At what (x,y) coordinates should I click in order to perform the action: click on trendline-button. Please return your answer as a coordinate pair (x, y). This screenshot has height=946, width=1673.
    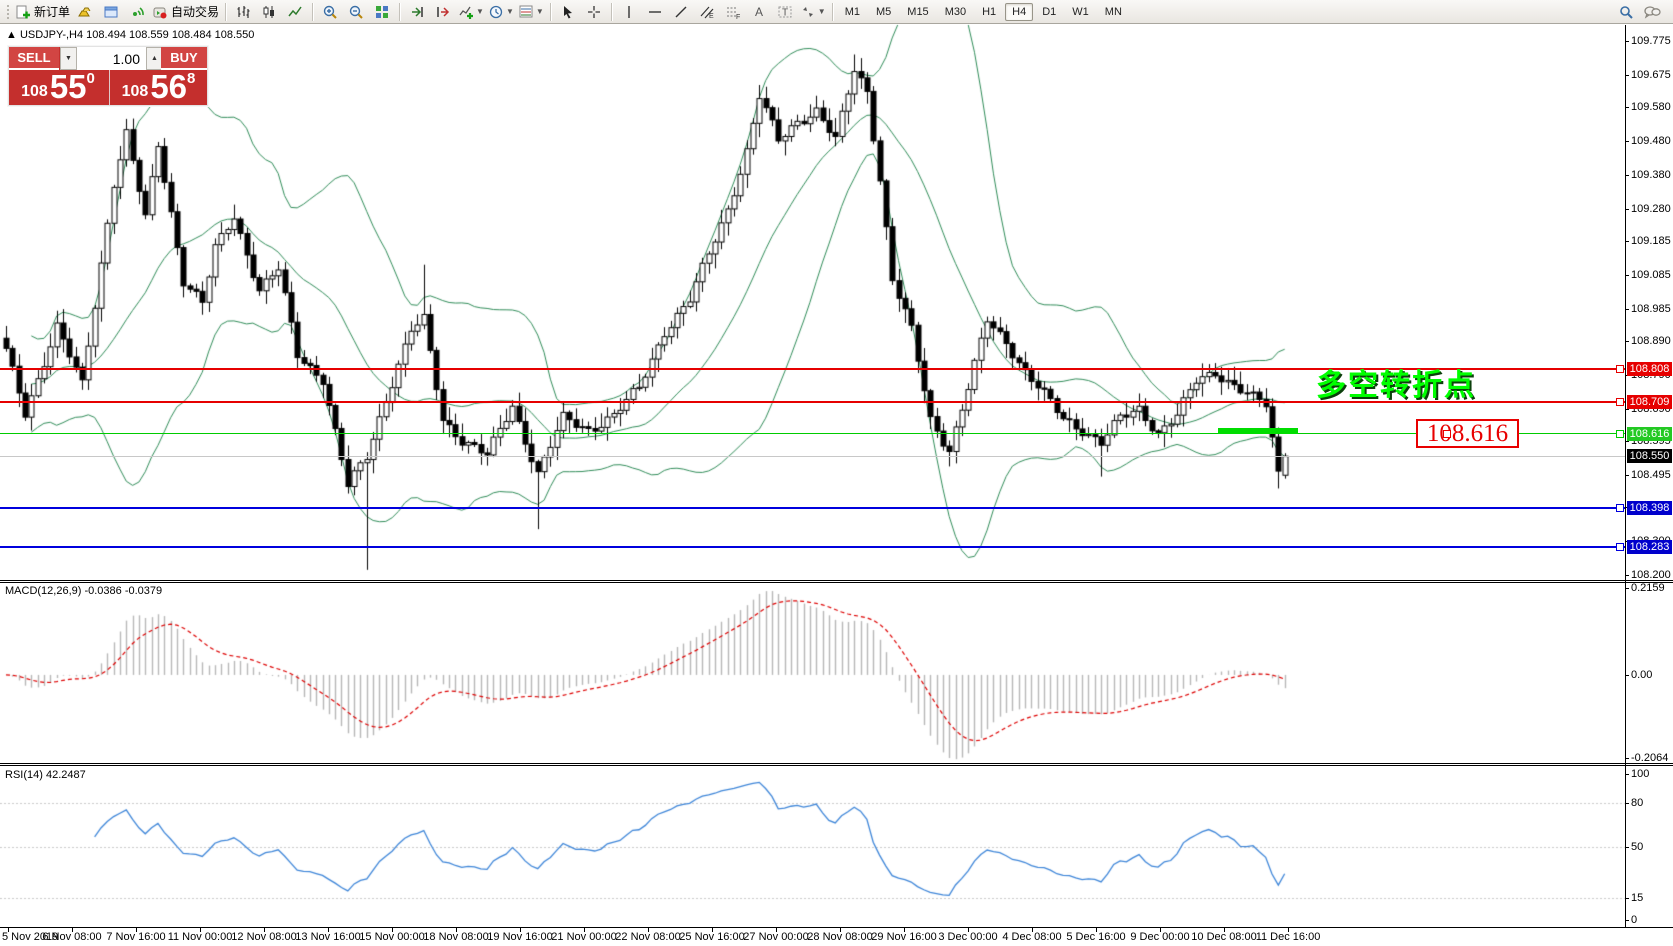
    Looking at the image, I should click on (681, 12).